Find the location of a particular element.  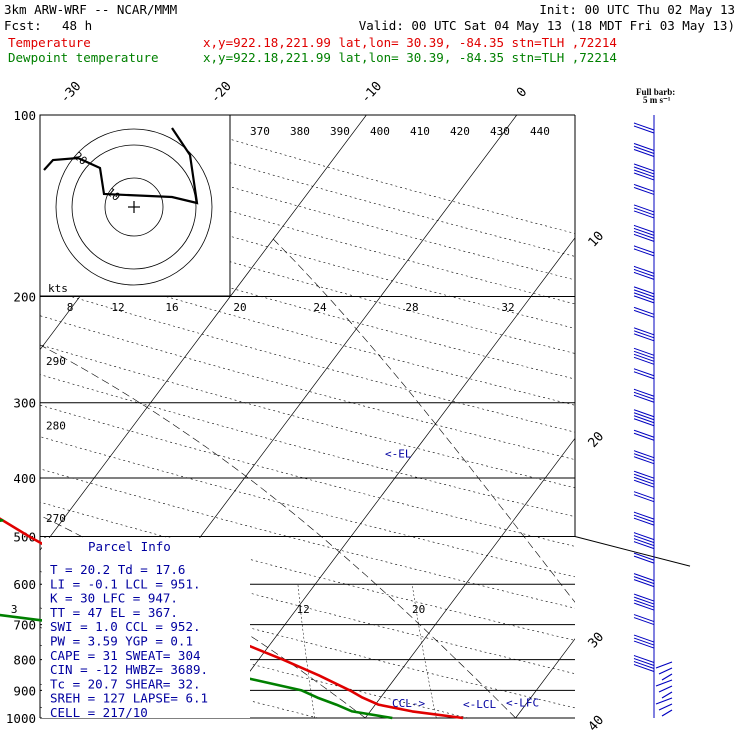

barb-legend: Full barb: 5 m s⁻¹ is located at coordinates (655, 96).